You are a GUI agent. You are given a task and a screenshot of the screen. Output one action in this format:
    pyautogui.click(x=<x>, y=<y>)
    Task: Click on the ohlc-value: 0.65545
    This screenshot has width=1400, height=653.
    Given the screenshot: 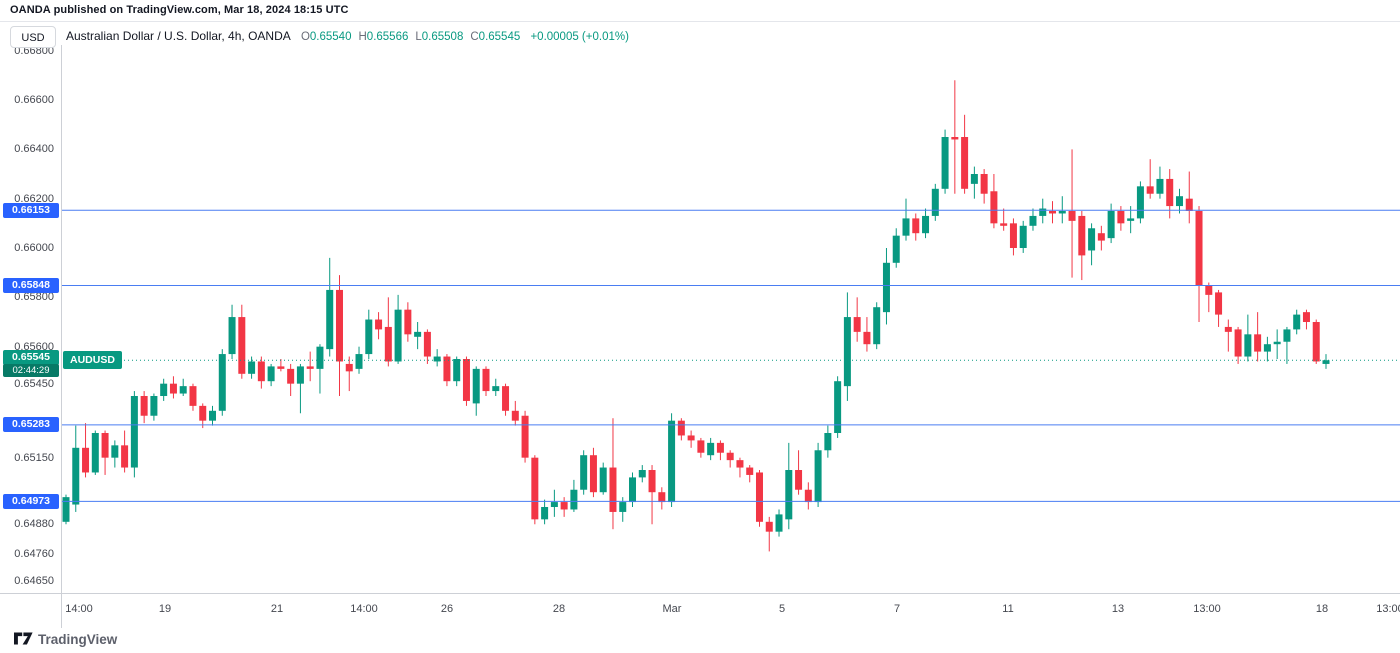 What is the action you would take?
    pyautogui.click(x=499, y=37)
    